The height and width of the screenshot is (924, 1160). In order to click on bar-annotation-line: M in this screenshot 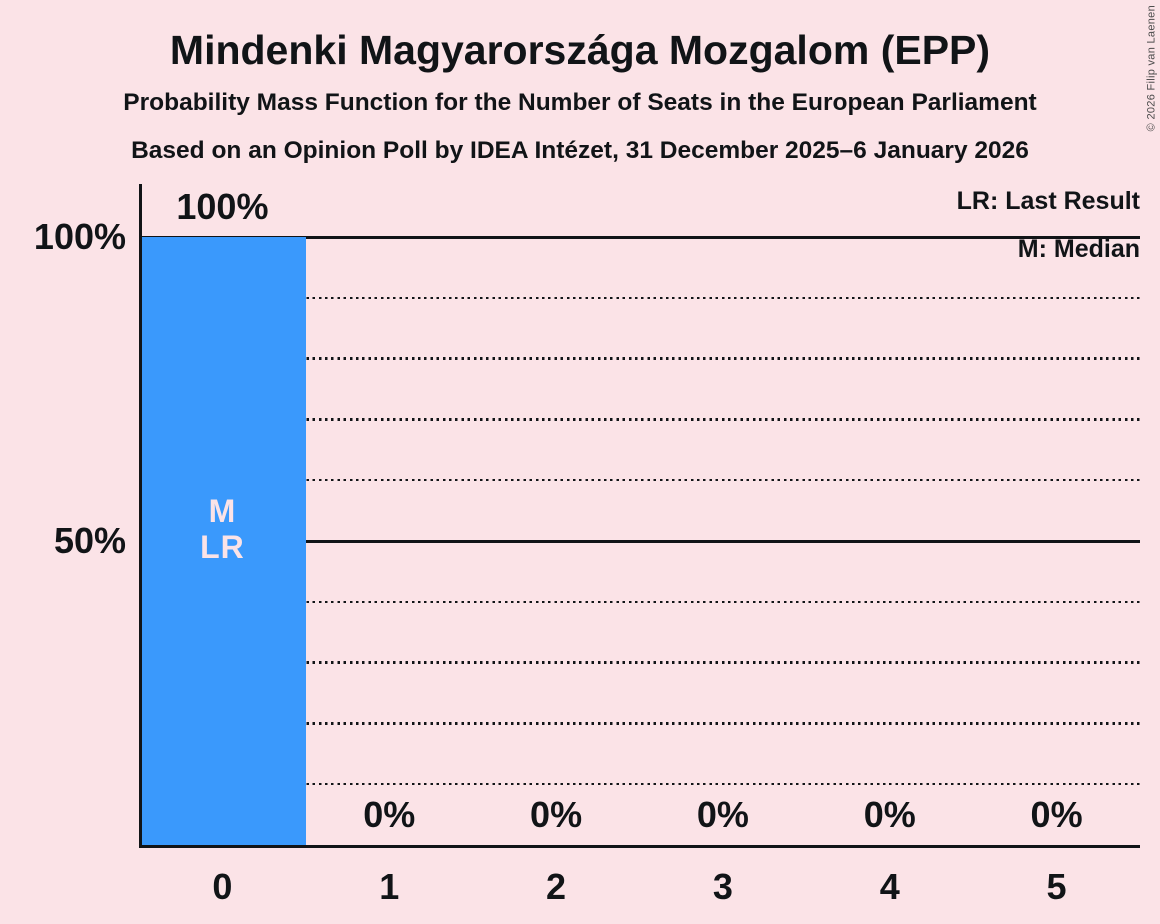, I will do `click(222, 511)`.